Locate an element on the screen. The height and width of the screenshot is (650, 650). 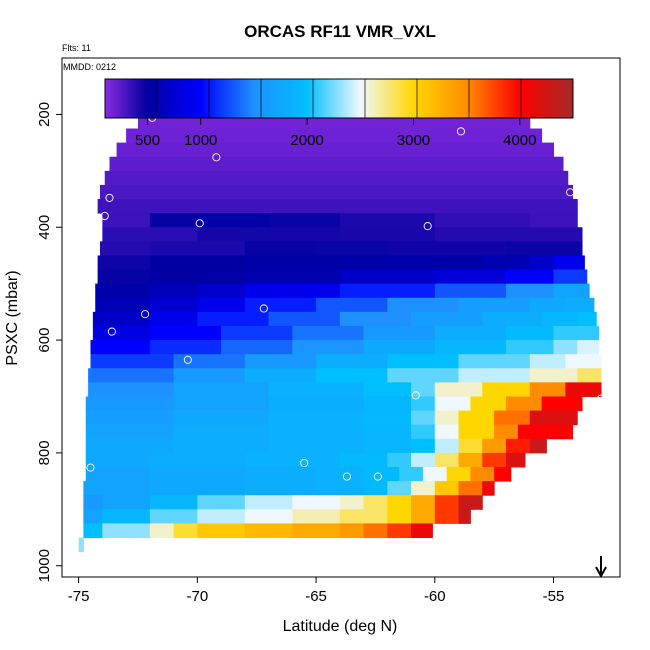
colorbar-tick-label: 2000 is located at coordinates (306, 140).